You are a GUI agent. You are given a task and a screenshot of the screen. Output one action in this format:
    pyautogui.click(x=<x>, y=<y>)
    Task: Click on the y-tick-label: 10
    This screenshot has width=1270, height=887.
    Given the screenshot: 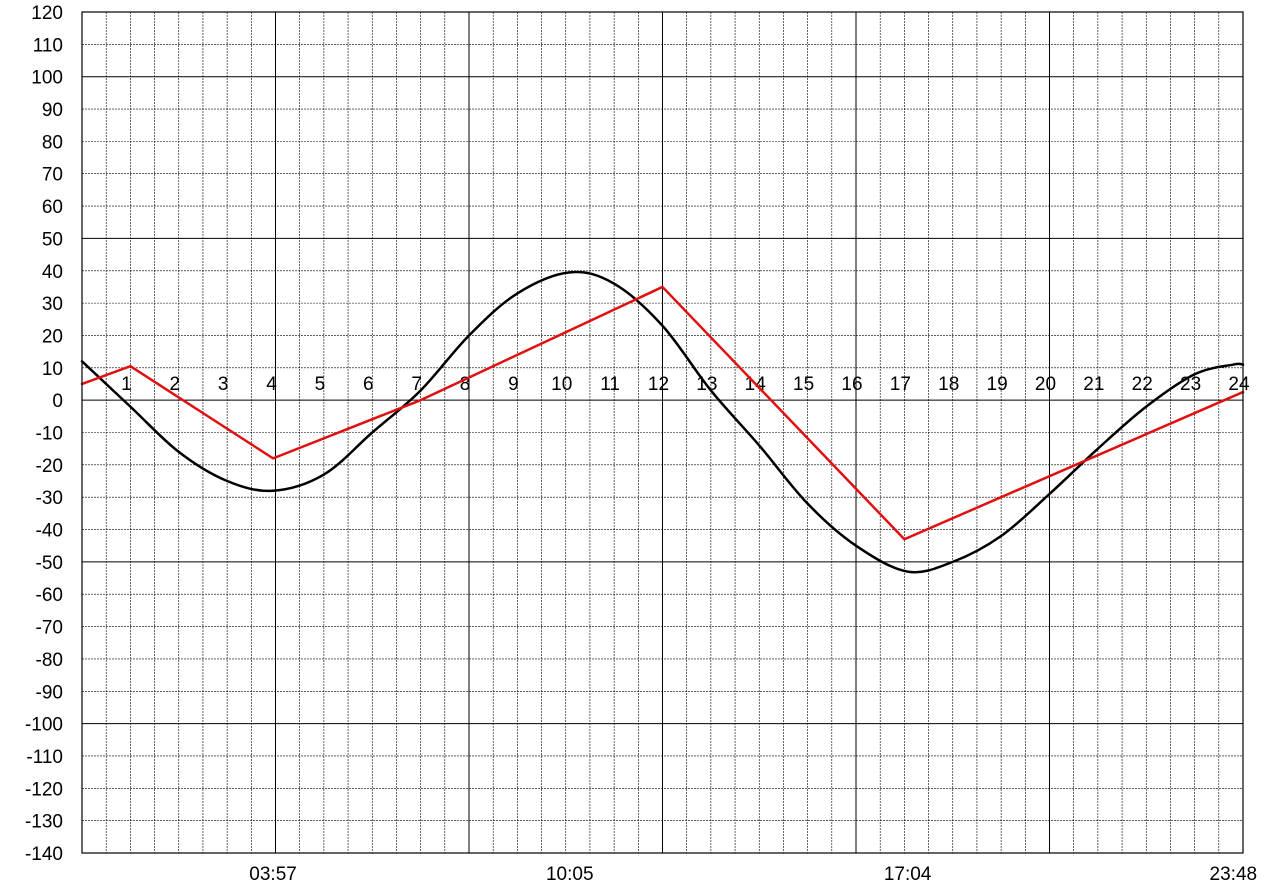 What is the action you would take?
    pyautogui.click(x=52, y=369)
    